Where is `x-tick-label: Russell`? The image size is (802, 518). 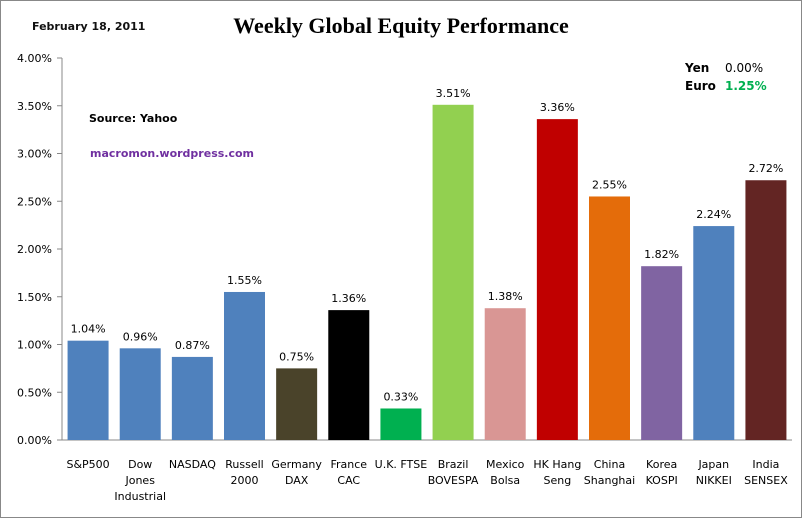 x-tick-label: Russell is located at coordinates (244, 464).